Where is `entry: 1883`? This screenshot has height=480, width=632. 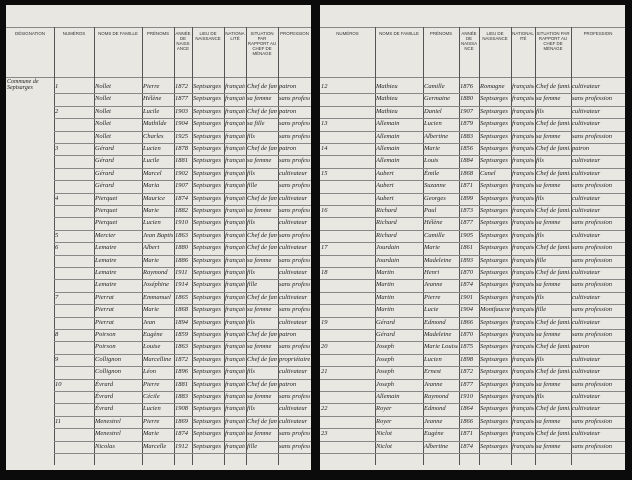
entry: 1883 is located at coordinates (181, 396).